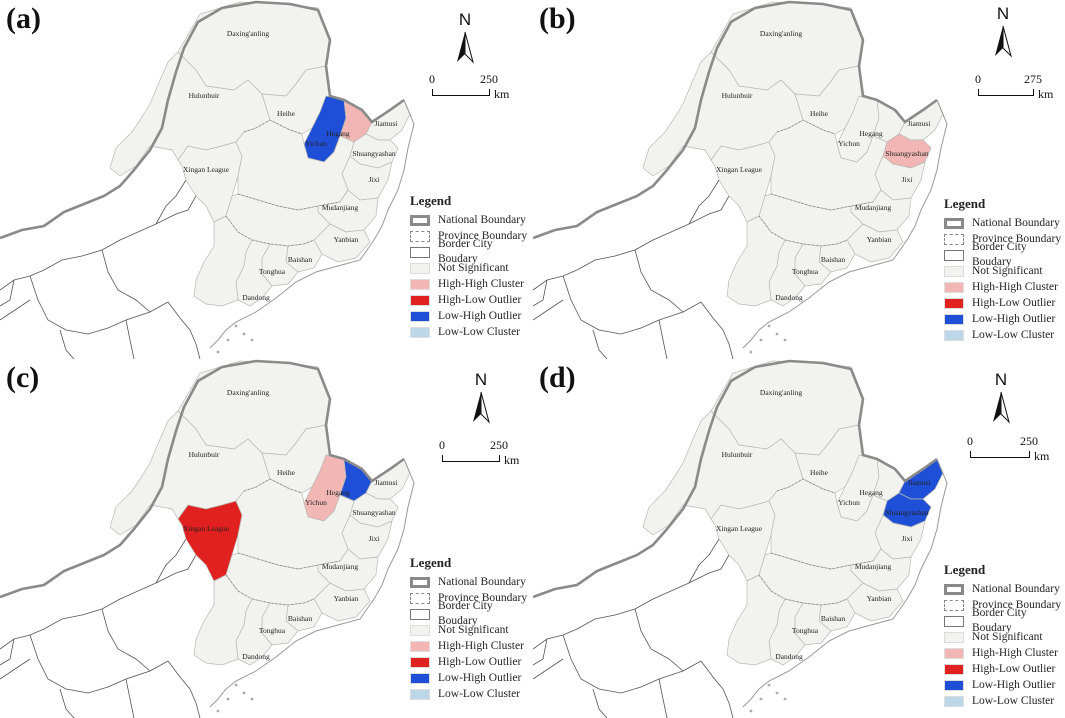 The height and width of the screenshot is (718, 1065). What do you see at coordinates (471, 458) in the screenshot?
I see `scale-line` at bounding box center [471, 458].